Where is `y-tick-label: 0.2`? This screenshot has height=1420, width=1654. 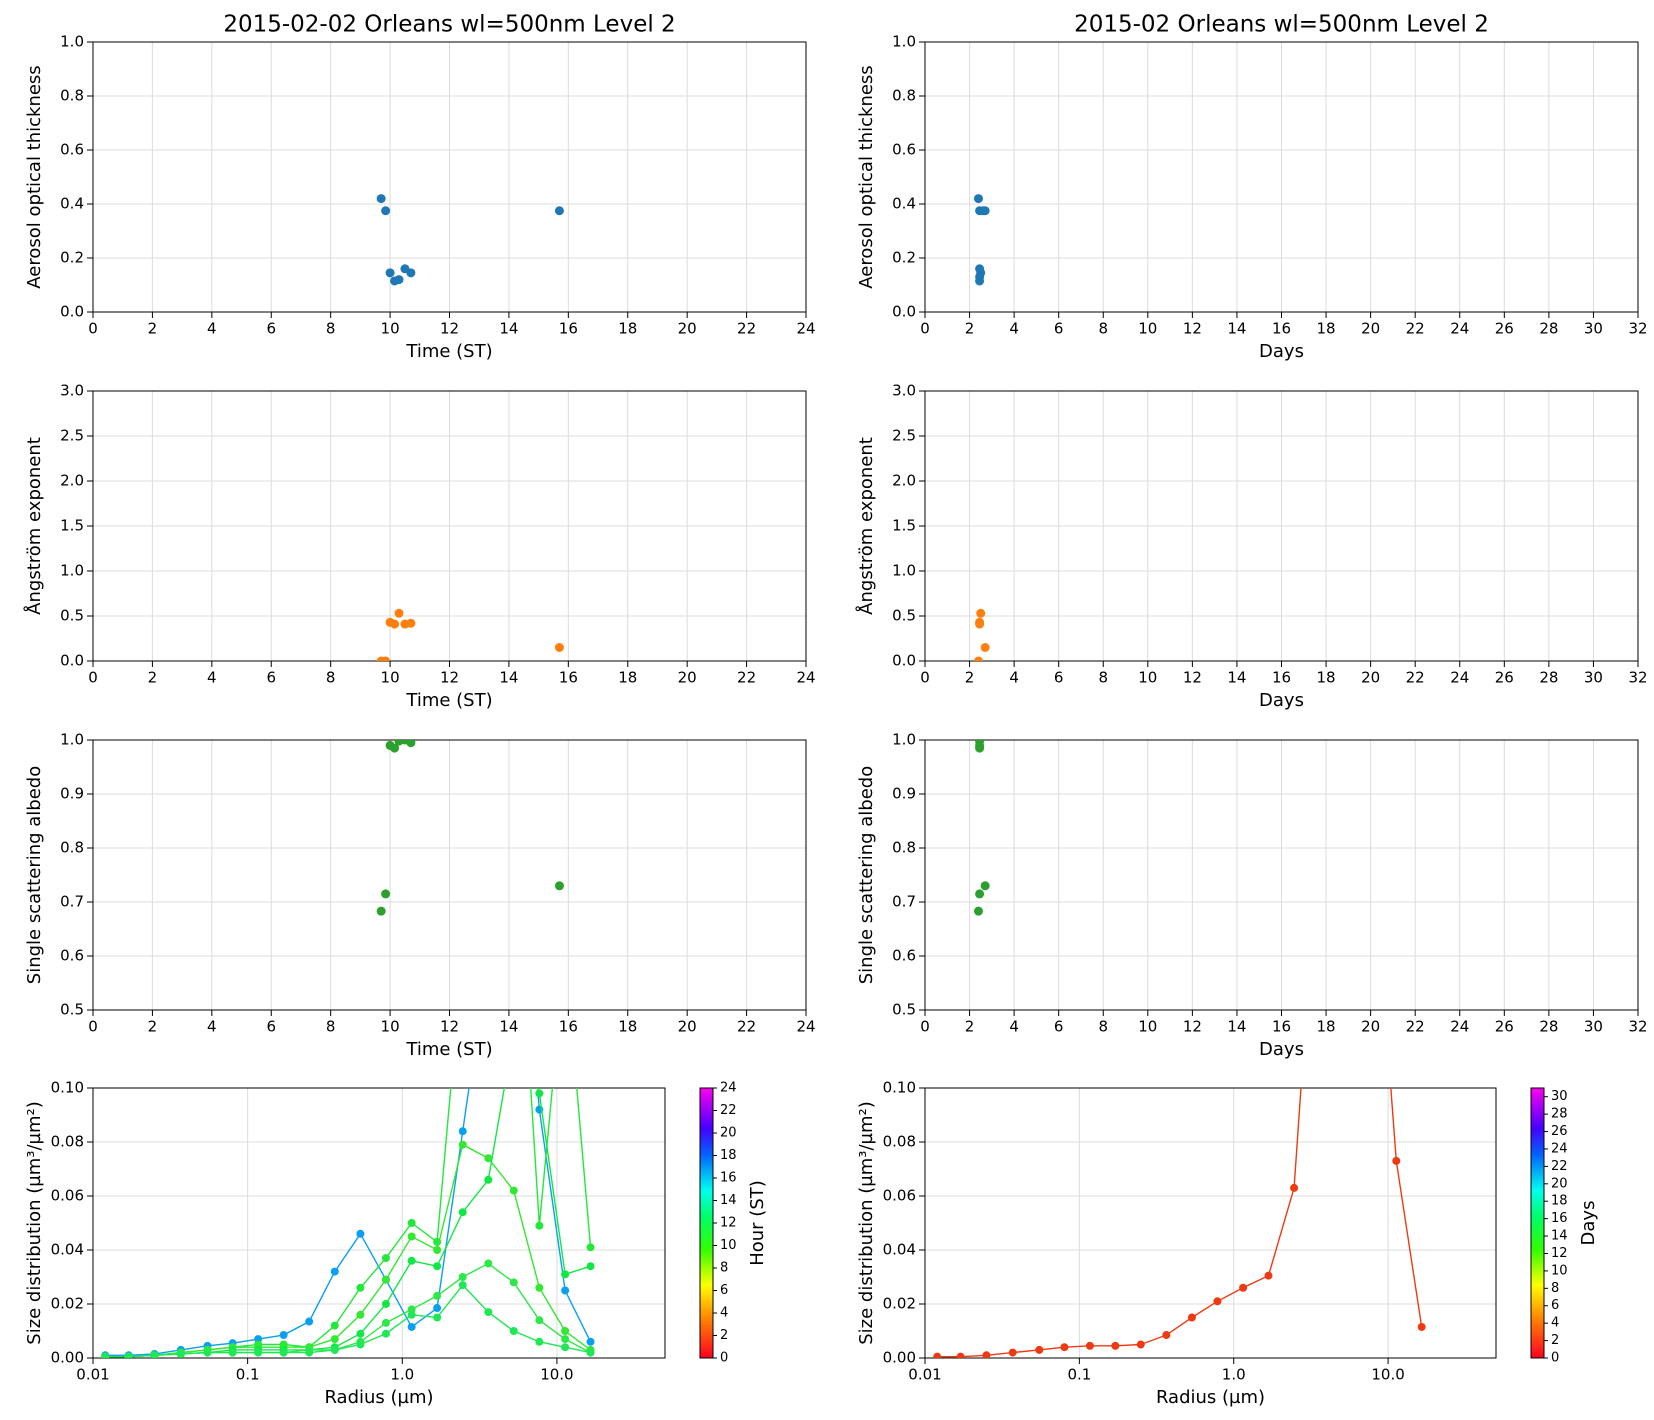
y-tick-label: 0.2 is located at coordinates (72, 258).